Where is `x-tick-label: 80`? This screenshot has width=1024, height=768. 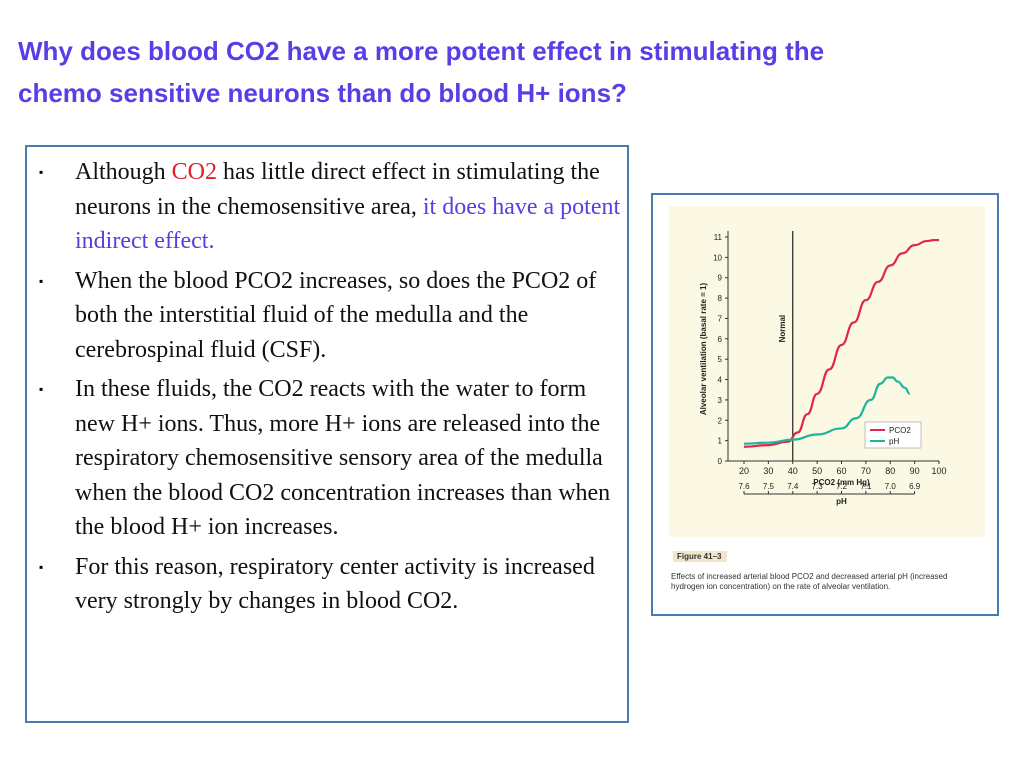 x-tick-label: 80 is located at coordinates (890, 471).